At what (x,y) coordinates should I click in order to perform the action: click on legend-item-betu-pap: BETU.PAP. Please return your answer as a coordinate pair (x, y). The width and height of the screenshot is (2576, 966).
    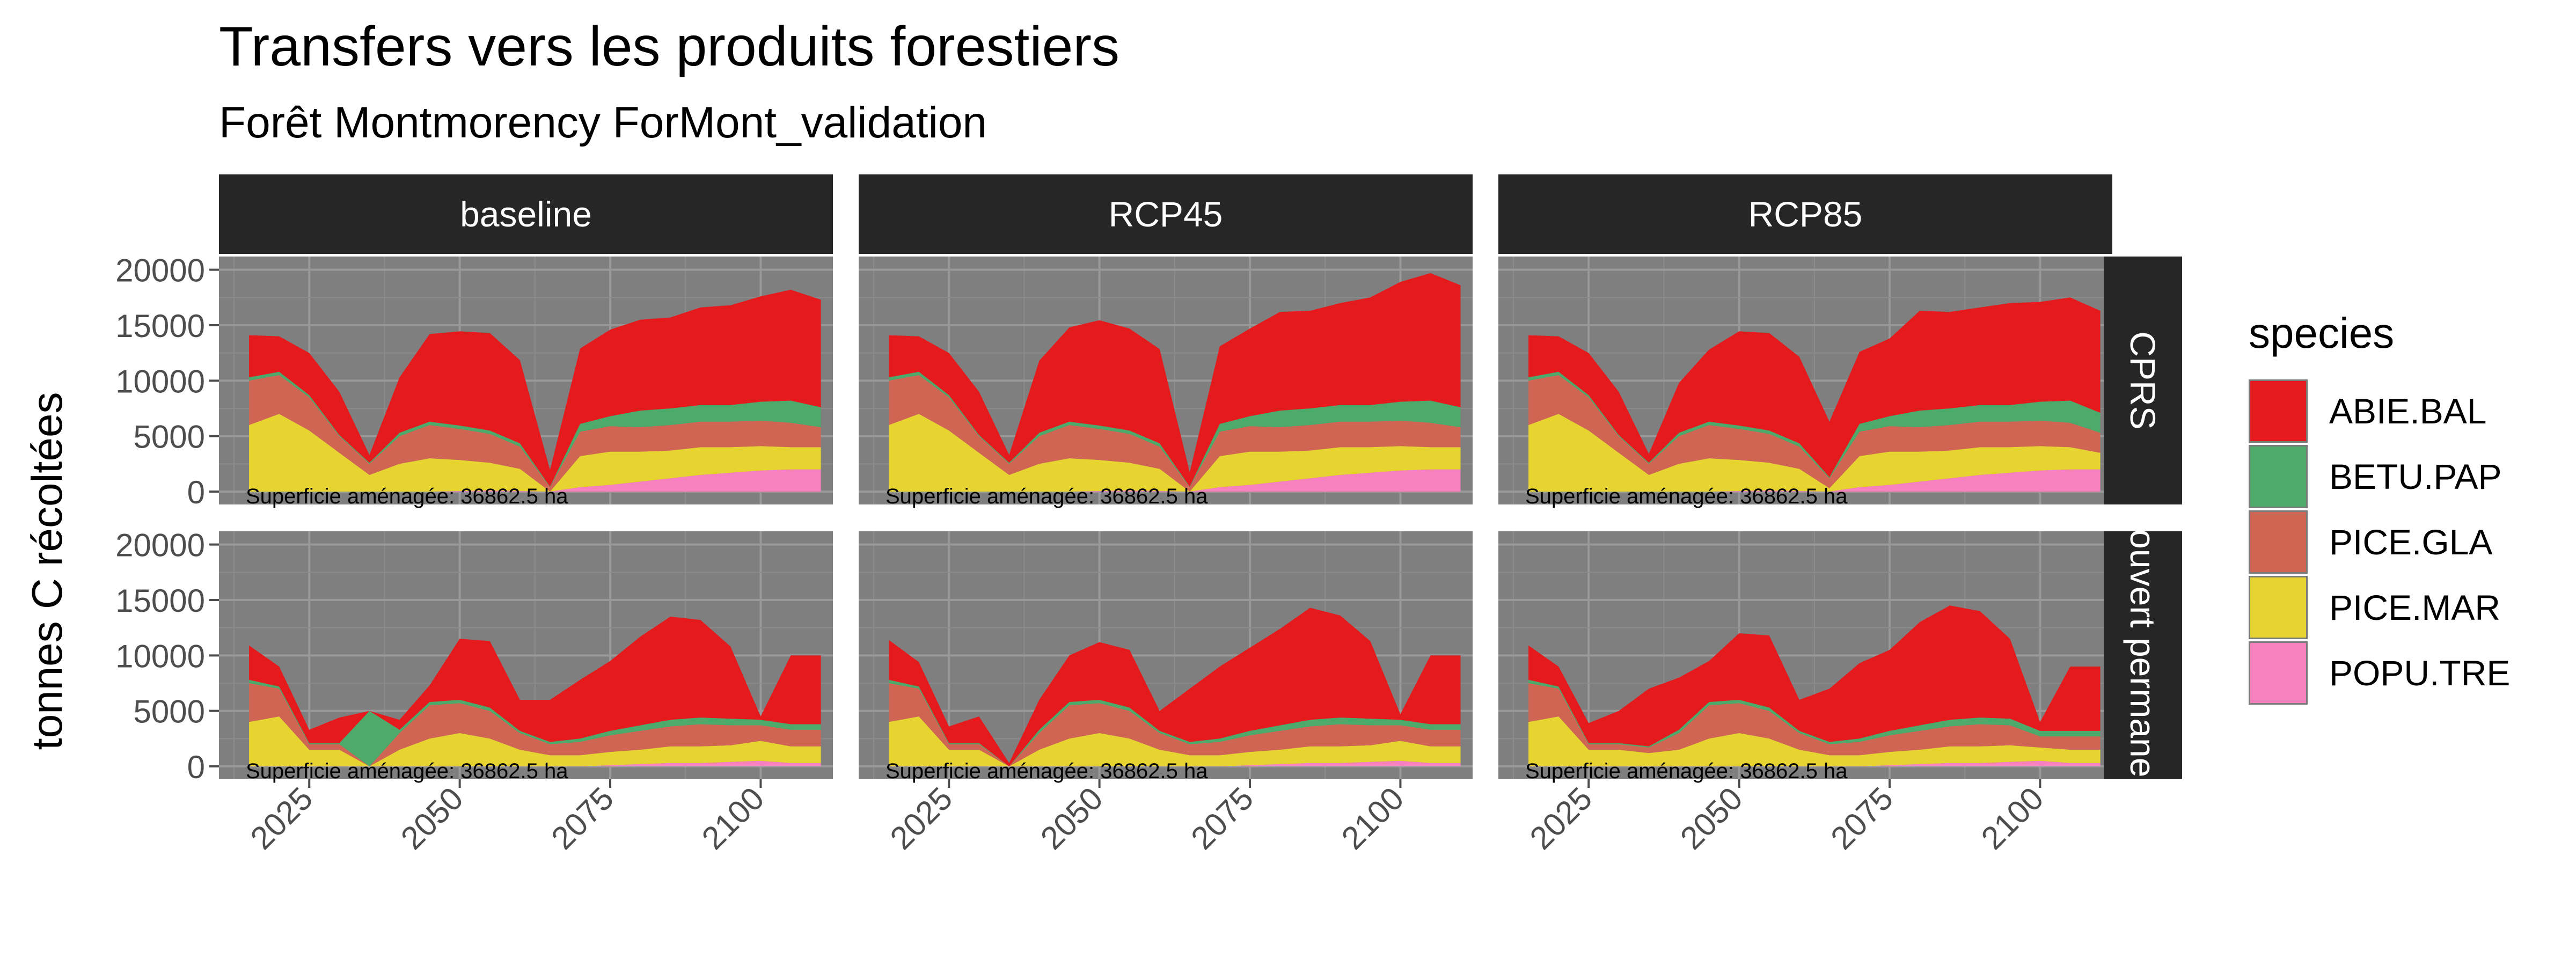
    Looking at the image, I should click on (2379, 476).